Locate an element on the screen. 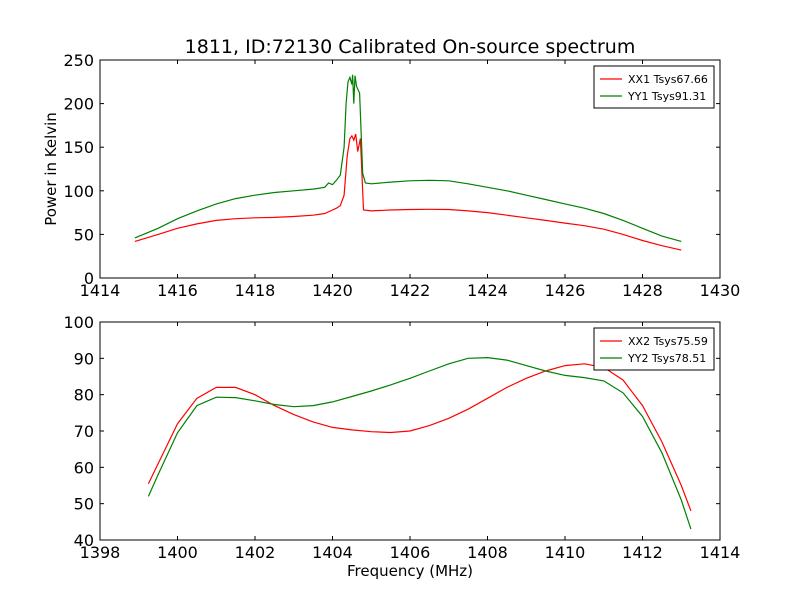  x-tick-label: 1400 is located at coordinates (177, 552).